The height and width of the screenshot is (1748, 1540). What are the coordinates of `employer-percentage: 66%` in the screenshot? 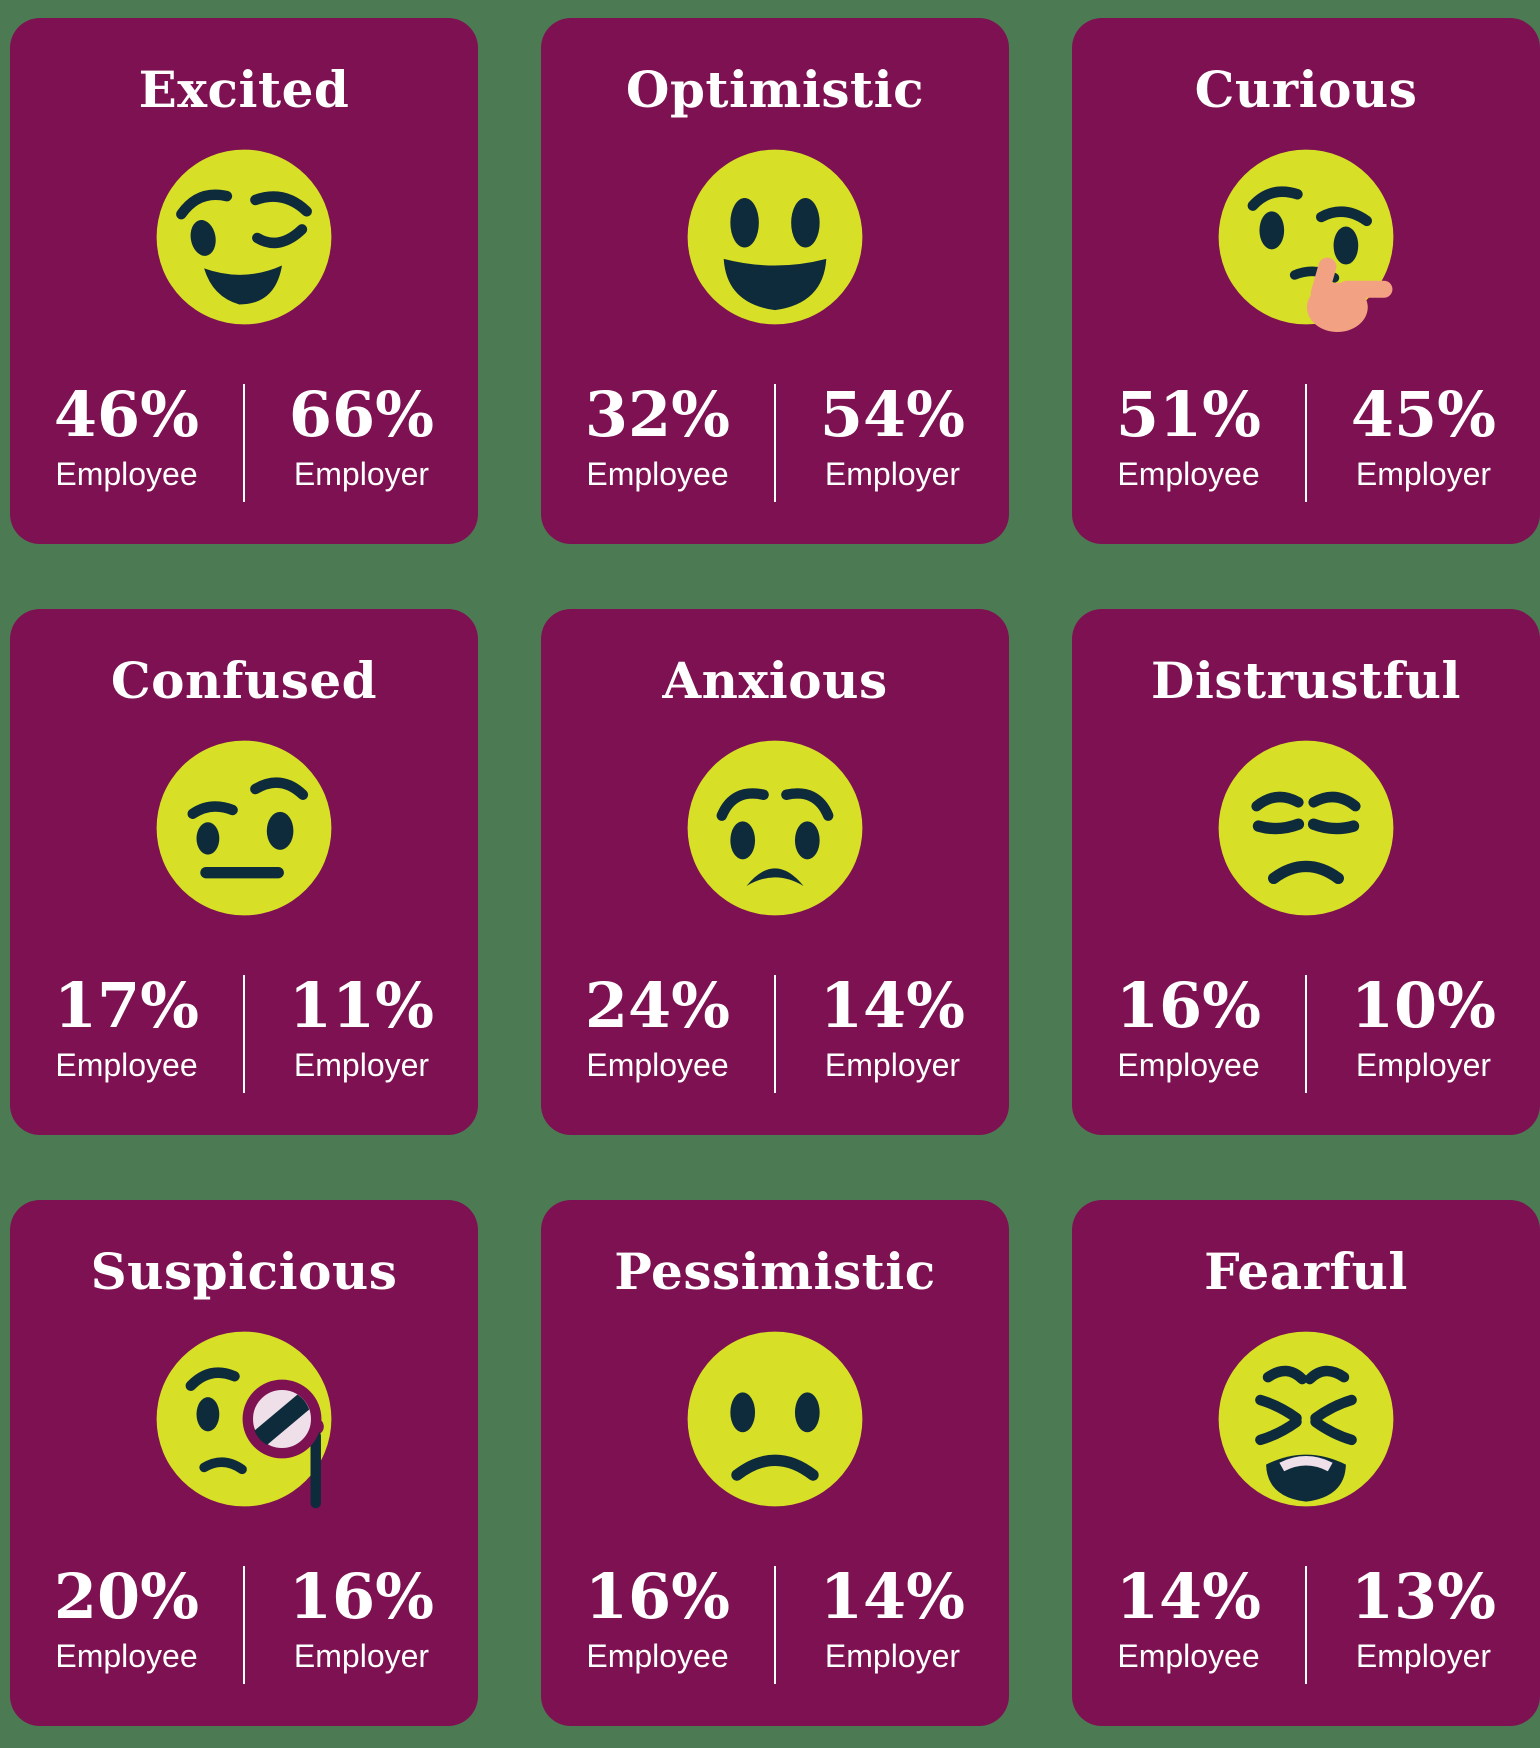 It's located at (361, 414).